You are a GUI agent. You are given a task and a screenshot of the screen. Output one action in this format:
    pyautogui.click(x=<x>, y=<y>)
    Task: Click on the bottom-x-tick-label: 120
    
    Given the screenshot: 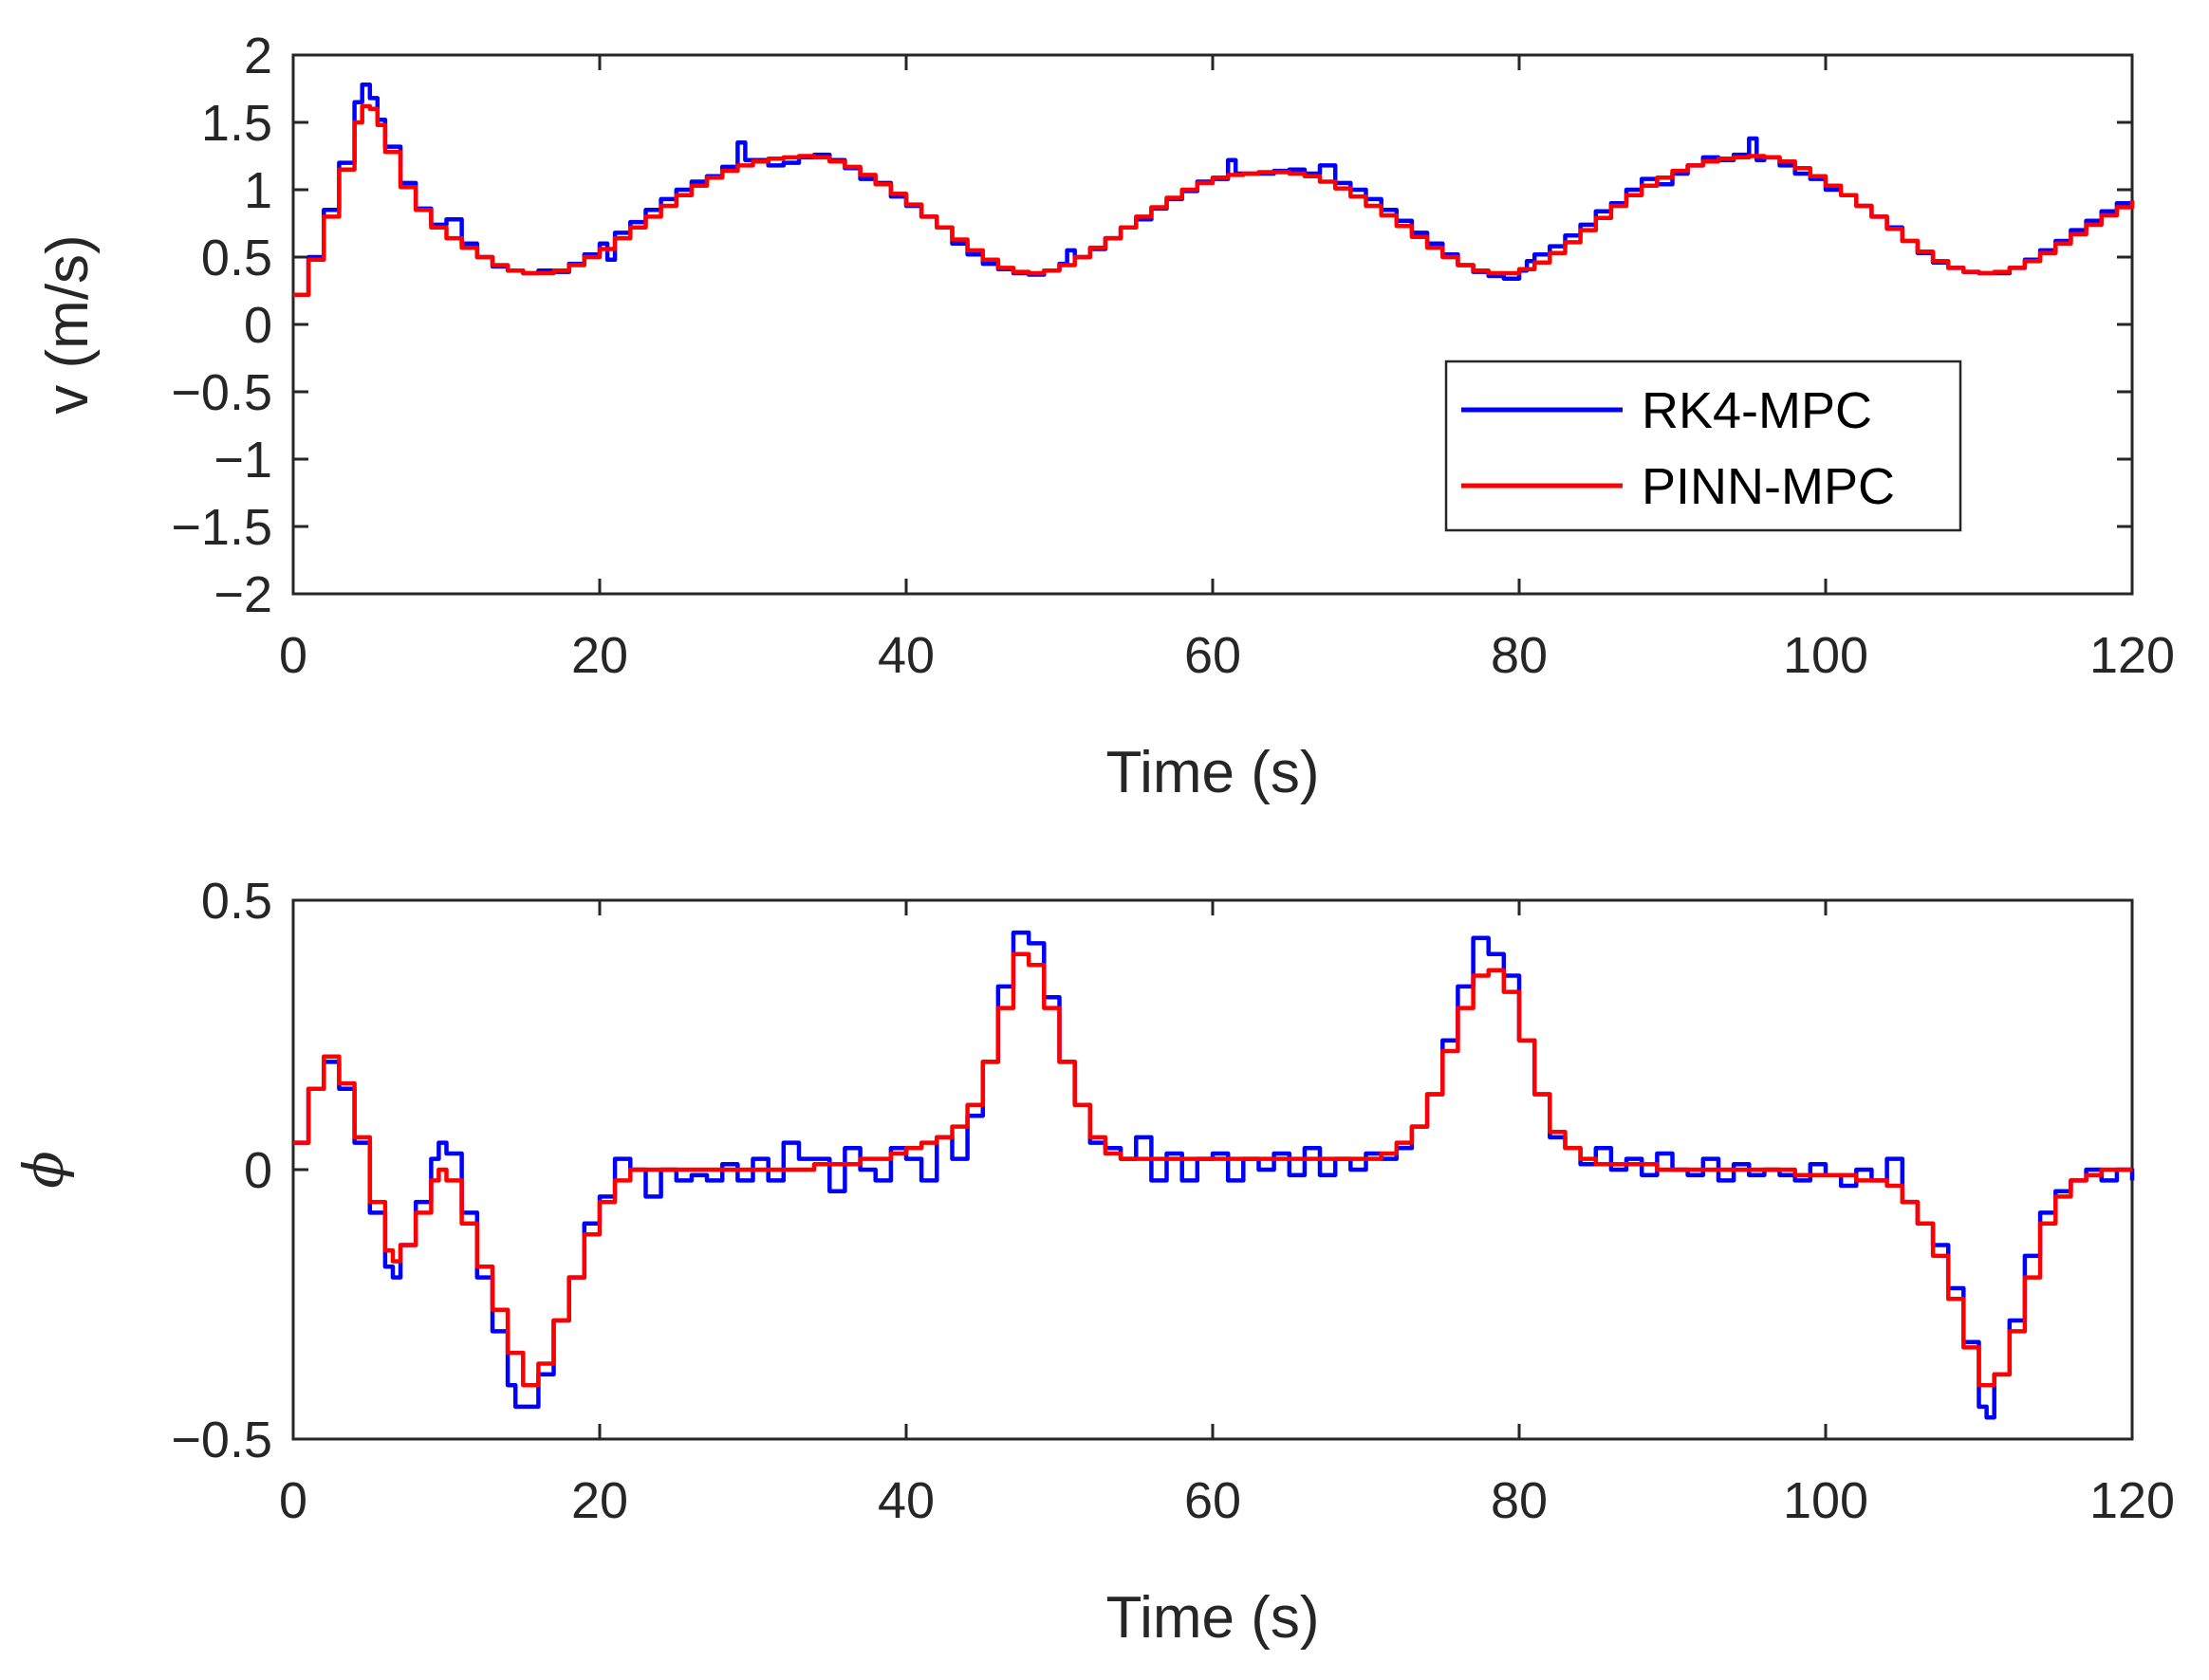 What is the action you would take?
    pyautogui.click(x=2132, y=1500)
    